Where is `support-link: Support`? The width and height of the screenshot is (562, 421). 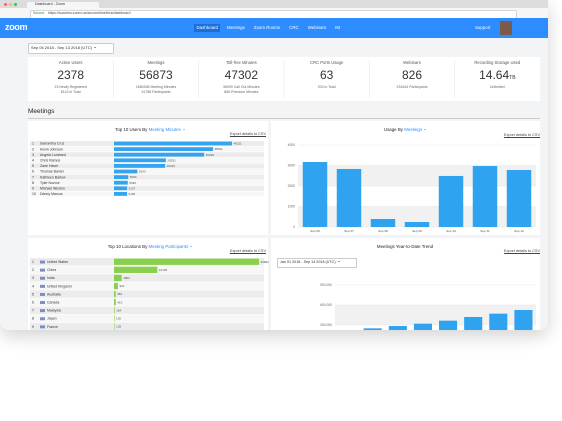
support-link: Support is located at coordinates (483, 27).